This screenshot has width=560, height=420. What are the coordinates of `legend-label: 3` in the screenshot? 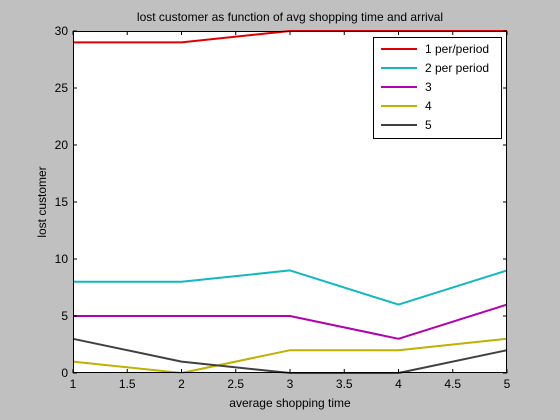 It's located at (428, 87).